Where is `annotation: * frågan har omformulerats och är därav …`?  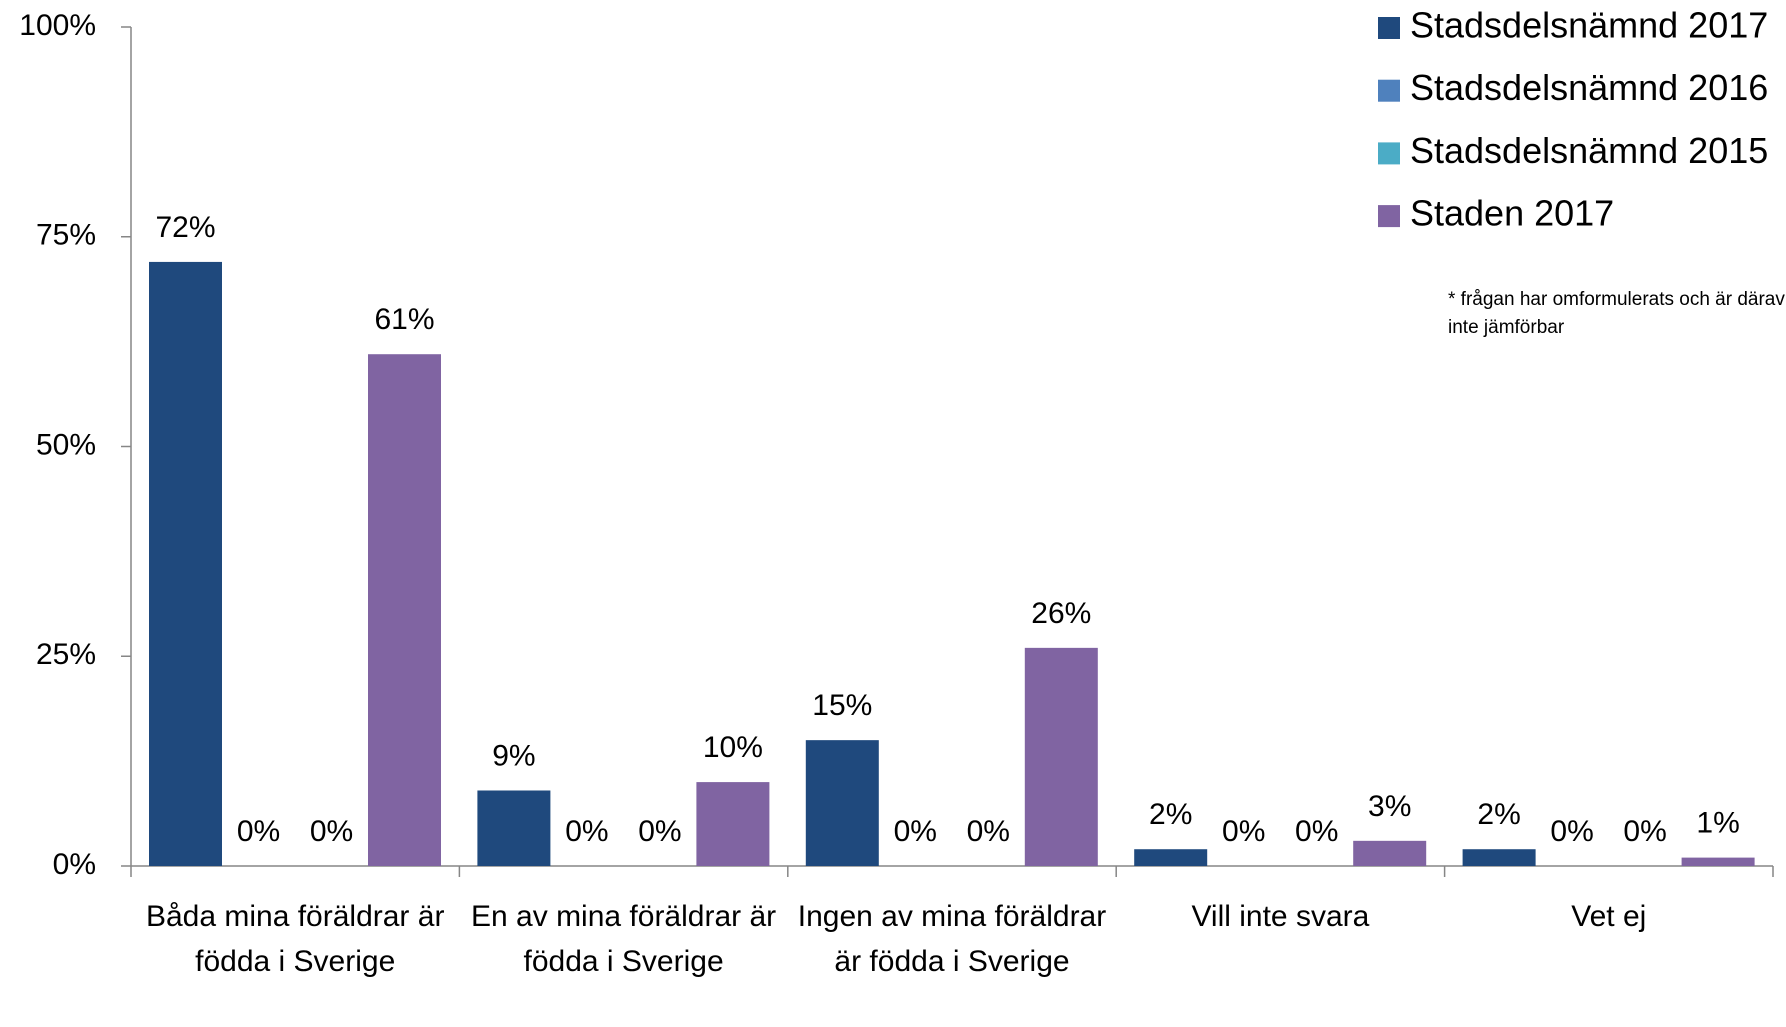 annotation: * frågan har omformulerats och är därav … is located at coordinates (1616, 313).